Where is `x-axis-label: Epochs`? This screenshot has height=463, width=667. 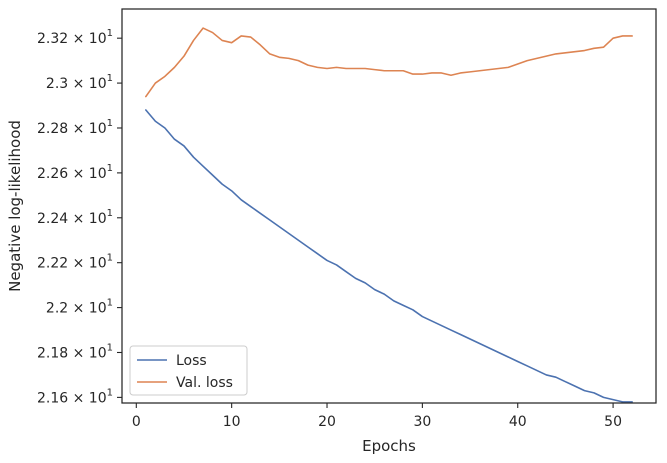
x-axis-label: Epochs is located at coordinates (389, 446).